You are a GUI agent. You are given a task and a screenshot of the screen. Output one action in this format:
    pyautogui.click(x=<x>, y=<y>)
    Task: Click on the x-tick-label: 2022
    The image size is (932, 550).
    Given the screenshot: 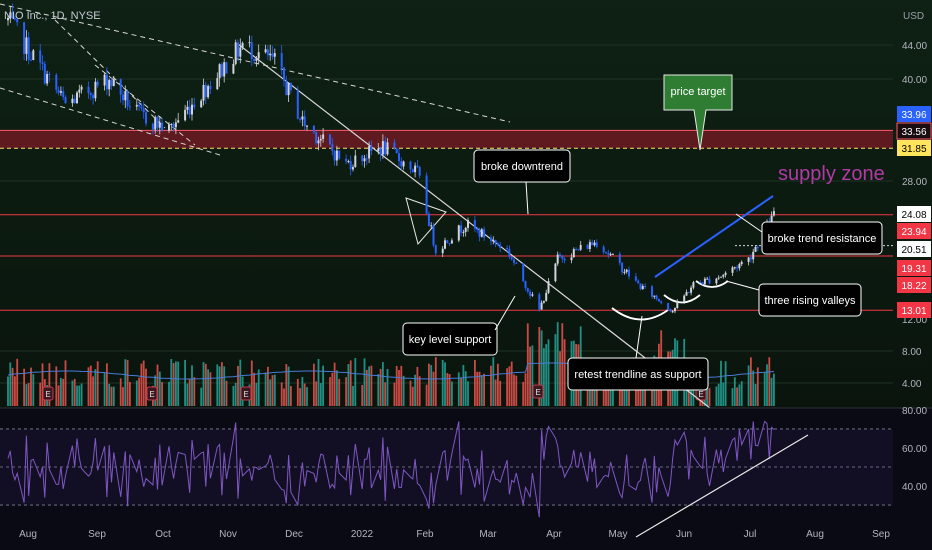 What is the action you would take?
    pyautogui.click(x=362, y=534)
    